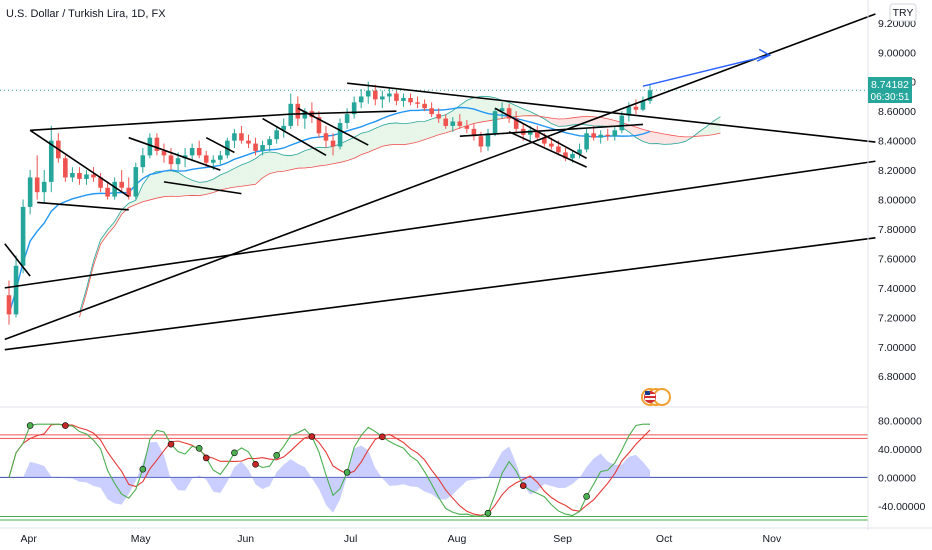 Image resolution: width=932 pixels, height=550 pixels. Describe the element at coordinates (141, 539) in the screenshot. I see `date-tick-label: May` at that location.